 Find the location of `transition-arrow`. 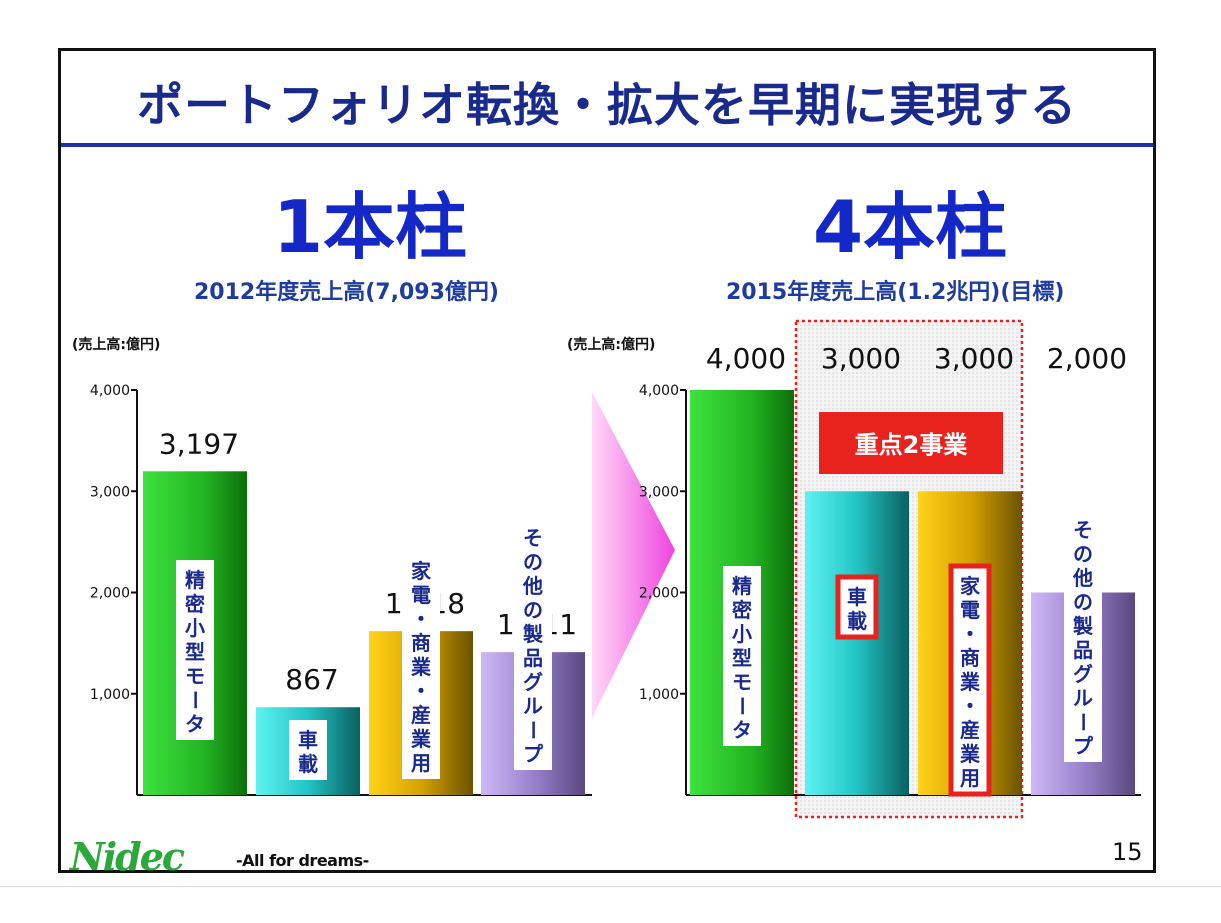

transition-arrow is located at coordinates (633, 555).